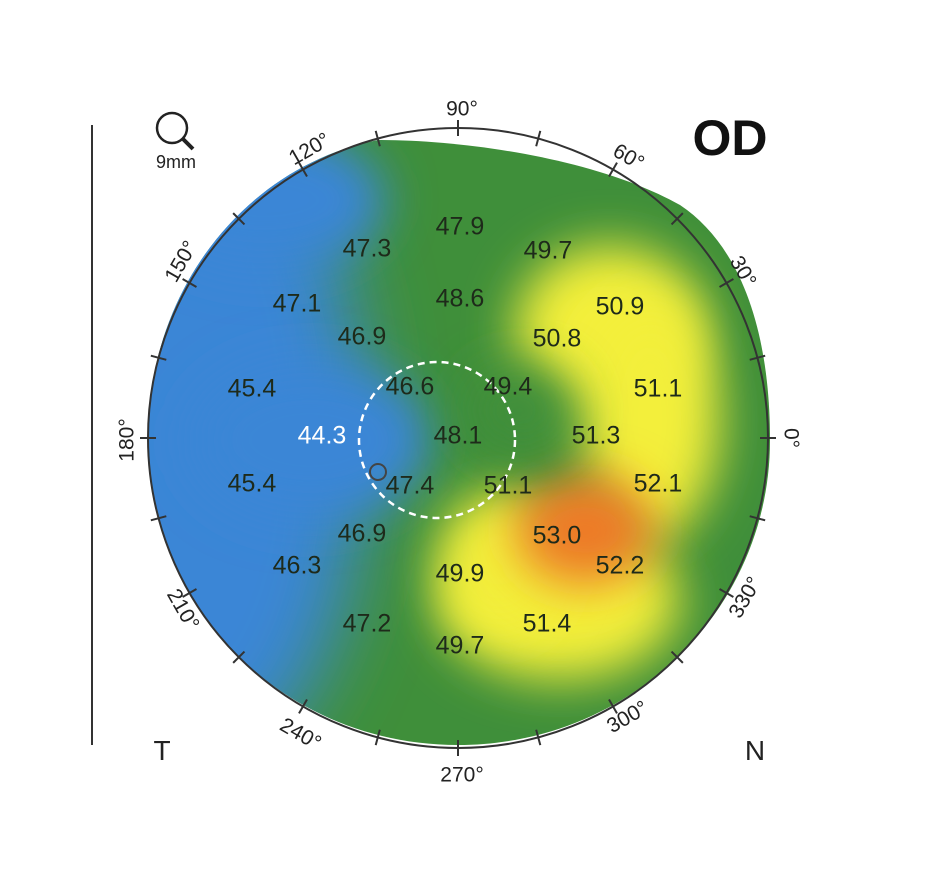 The width and height of the screenshot is (928, 874). What do you see at coordinates (462, 109) in the screenshot?
I see `angle-label-0: 90°` at bounding box center [462, 109].